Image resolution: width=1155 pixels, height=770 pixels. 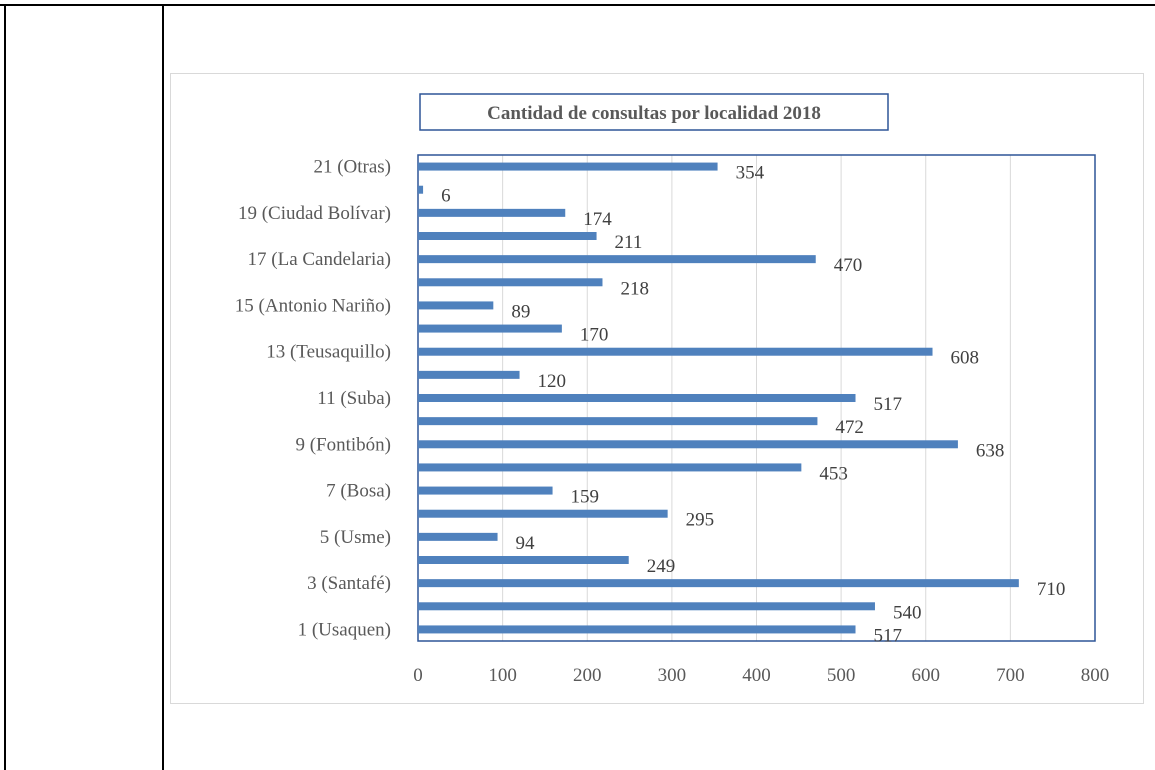 I want to click on category-label: 3 (Santafé), so click(x=349, y=583).